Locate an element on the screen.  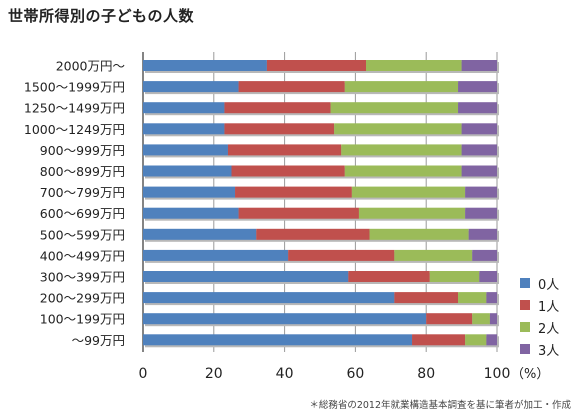
legend-label-2: 2人 is located at coordinates (549, 329).